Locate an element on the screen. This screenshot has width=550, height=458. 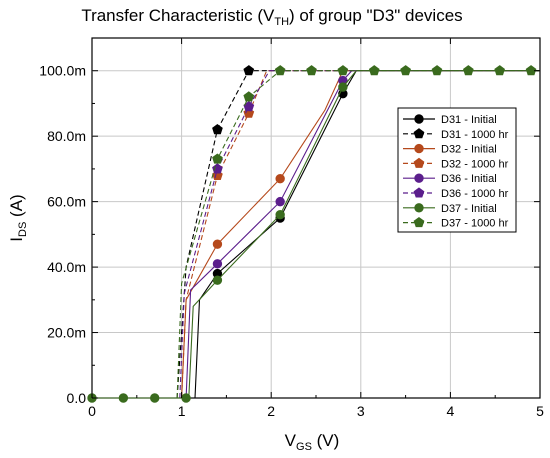
legend-label: D32 - Initial is located at coordinates (469, 150).